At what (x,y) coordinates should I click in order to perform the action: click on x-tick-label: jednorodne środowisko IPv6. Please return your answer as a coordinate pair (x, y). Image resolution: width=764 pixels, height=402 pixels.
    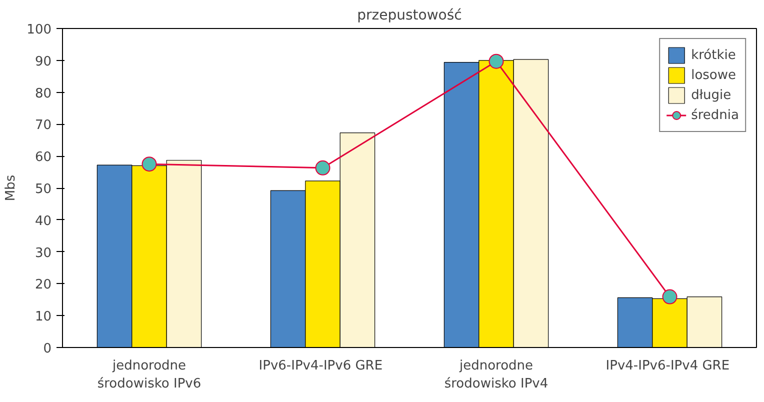
    Looking at the image, I should click on (149, 375).